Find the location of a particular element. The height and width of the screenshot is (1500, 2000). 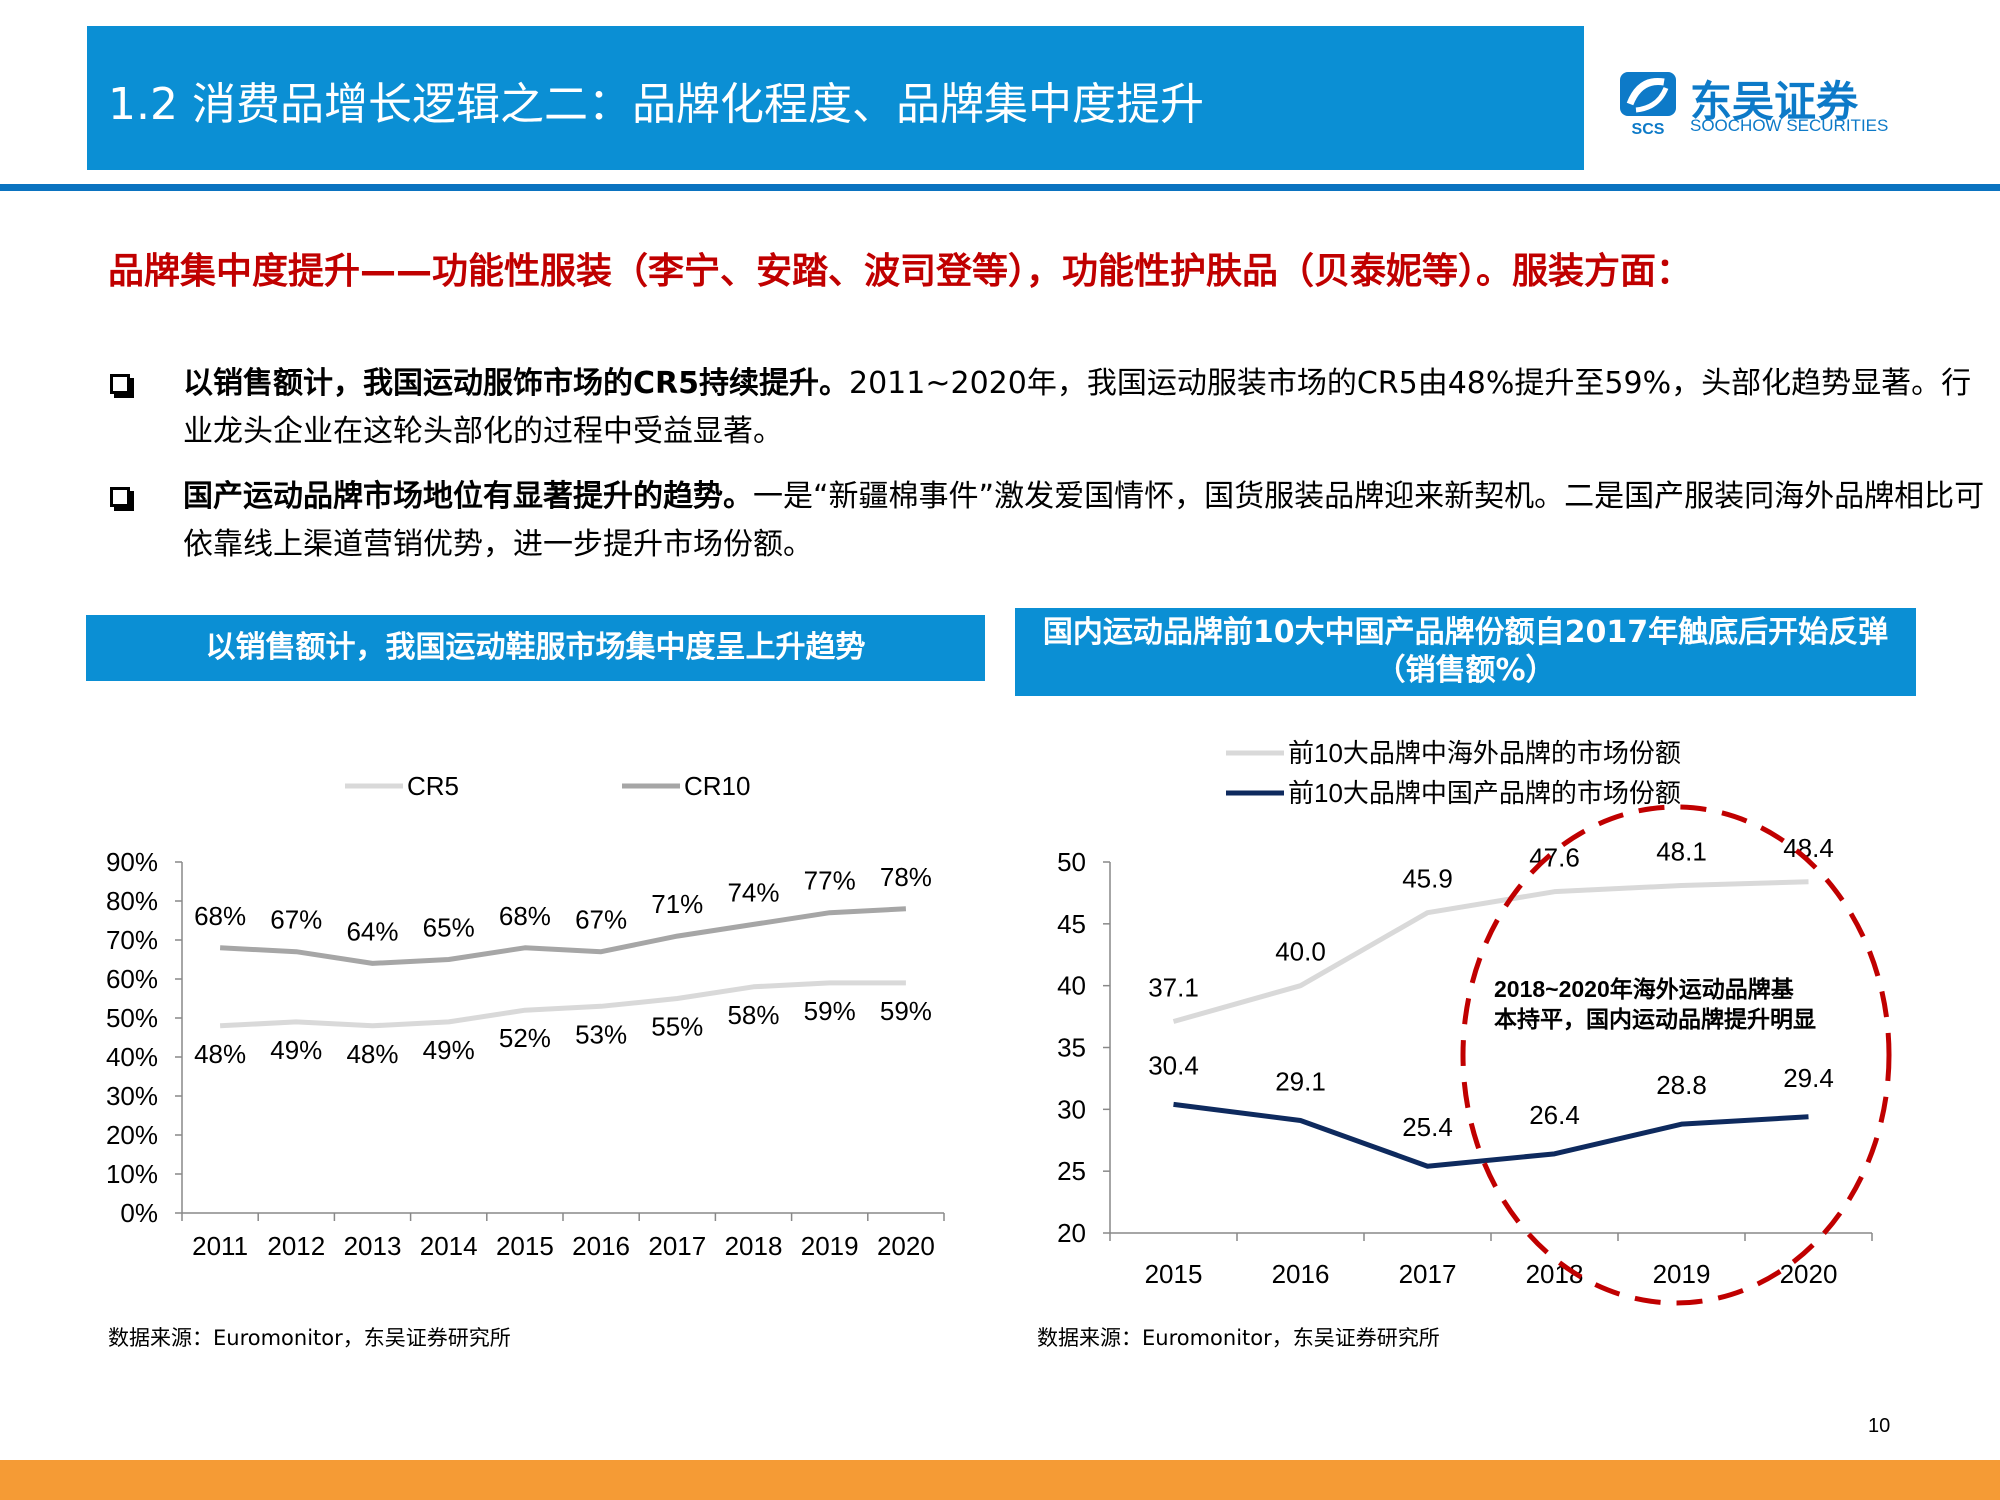

x-tick-label: 2012 is located at coordinates (296, 1246).